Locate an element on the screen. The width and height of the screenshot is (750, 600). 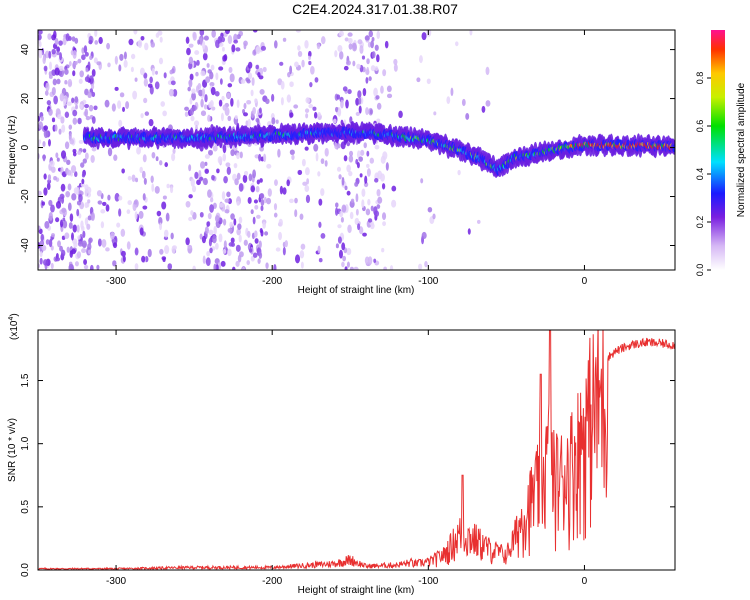
snr-x-tick-label: -200 is located at coordinates (272, 581).